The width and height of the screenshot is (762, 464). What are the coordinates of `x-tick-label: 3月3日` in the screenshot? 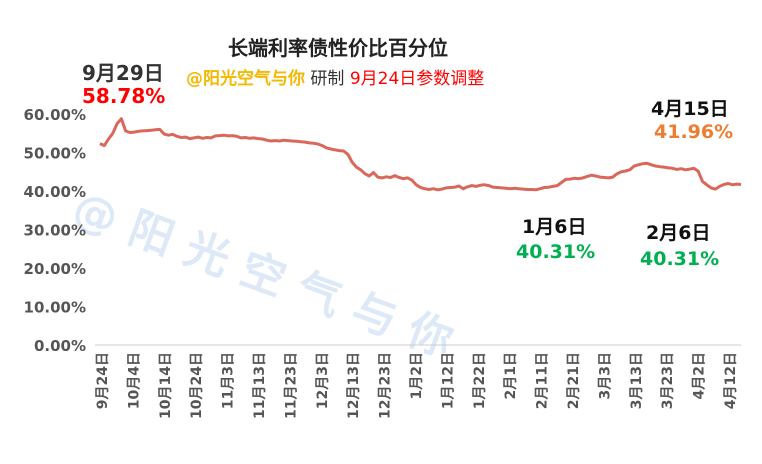 It's located at (605, 375).